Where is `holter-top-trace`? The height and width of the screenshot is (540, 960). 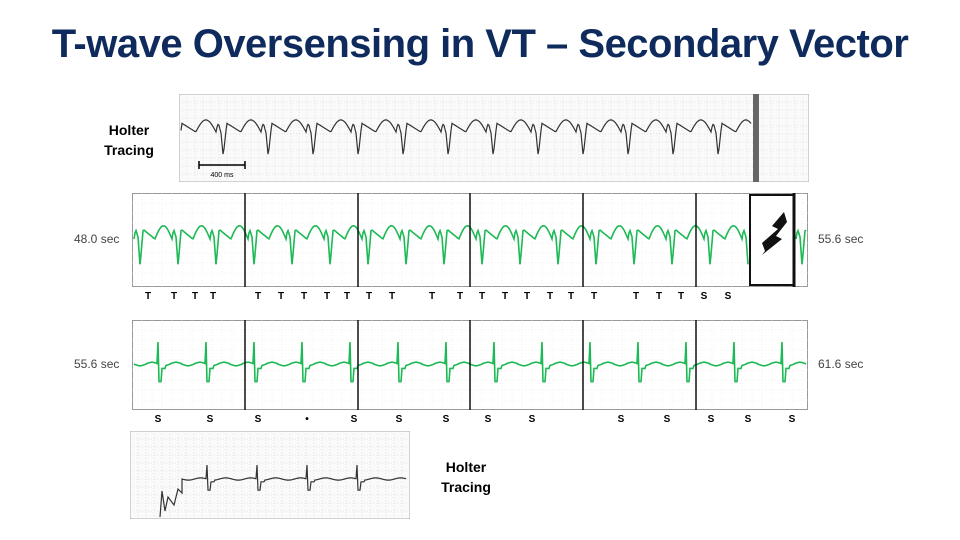 holter-top-trace is located at coordinates (466, 137).